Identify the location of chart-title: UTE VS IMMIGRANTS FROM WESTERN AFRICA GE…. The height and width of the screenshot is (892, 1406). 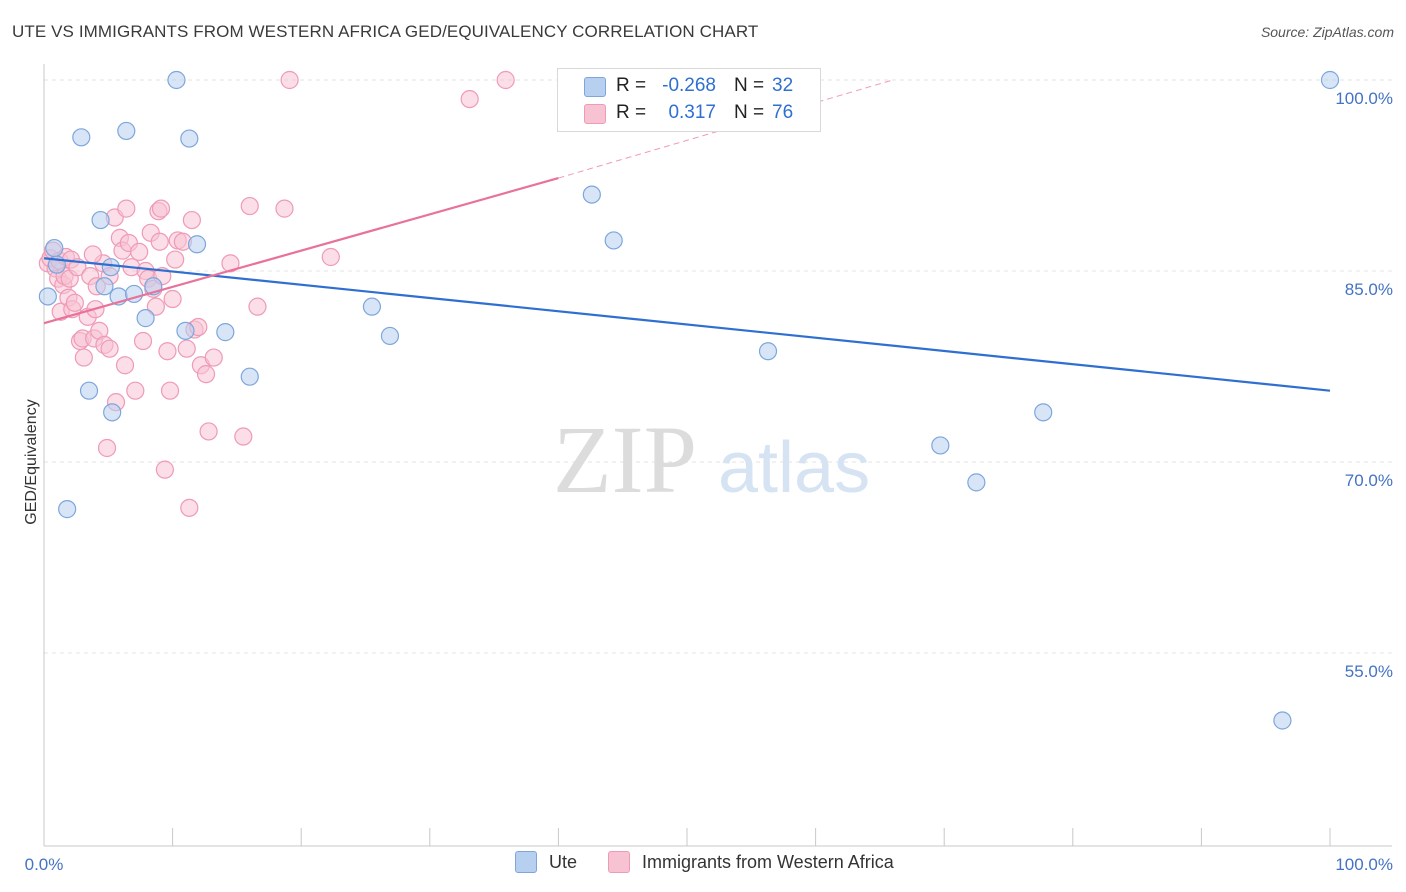
(385, 31).